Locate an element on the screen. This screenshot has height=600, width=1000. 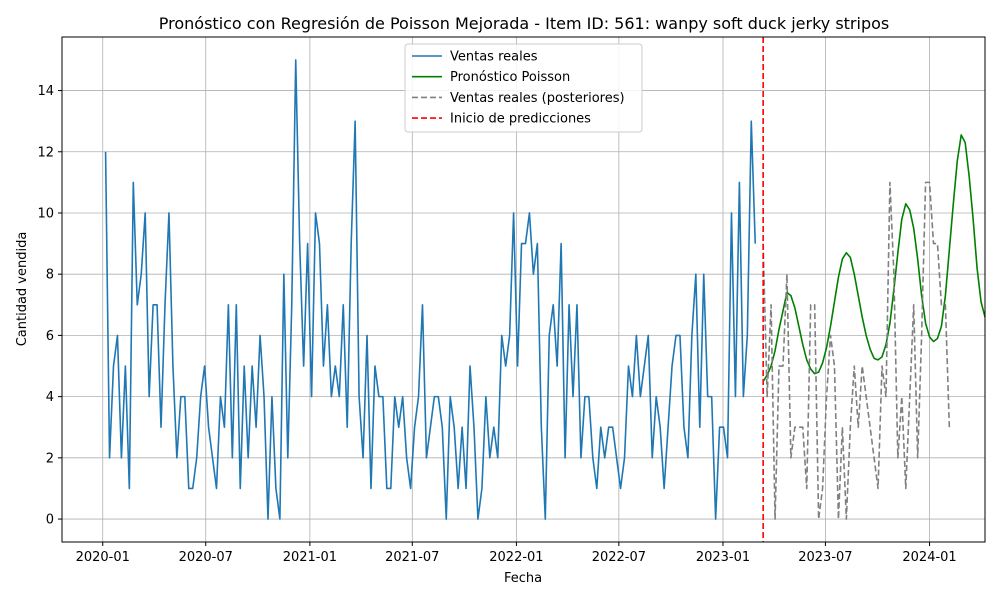
y-tick-label: 14 is located at coordinates (45, 91).